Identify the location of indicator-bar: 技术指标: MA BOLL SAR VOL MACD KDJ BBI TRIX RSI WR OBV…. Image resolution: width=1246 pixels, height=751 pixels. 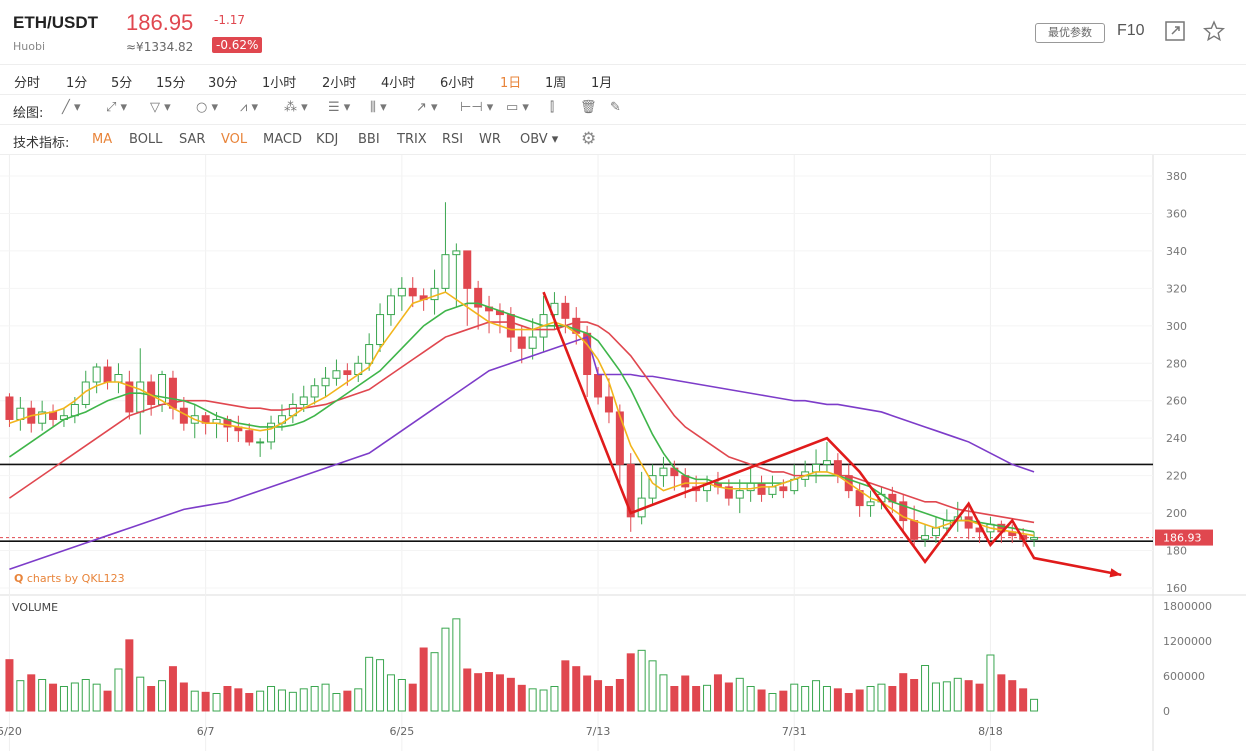
(623, 140).